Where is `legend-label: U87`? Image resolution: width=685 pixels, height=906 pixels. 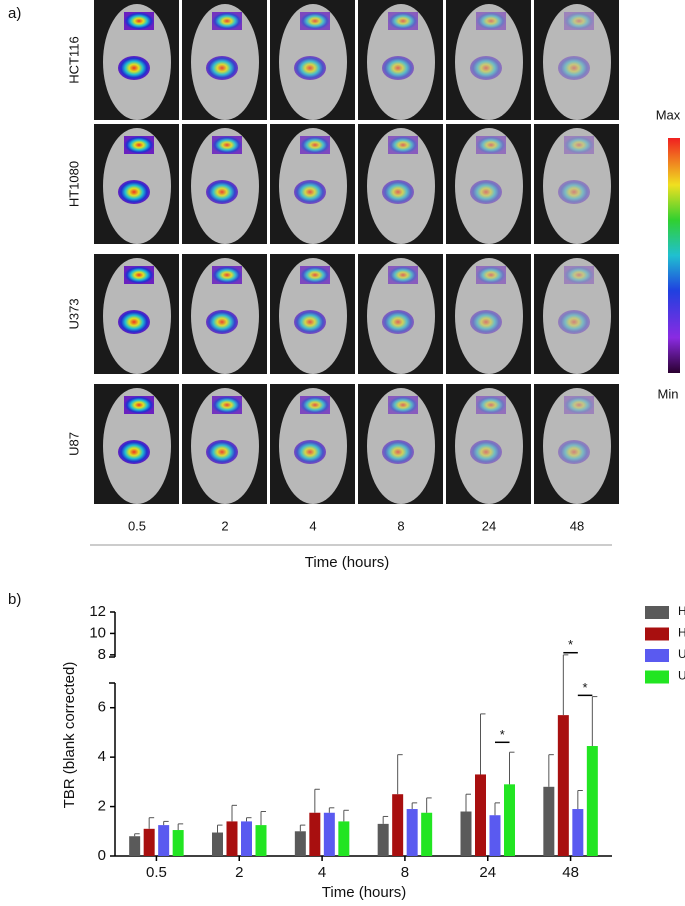
legend-label: U87 is located at coordinates (681, 676).